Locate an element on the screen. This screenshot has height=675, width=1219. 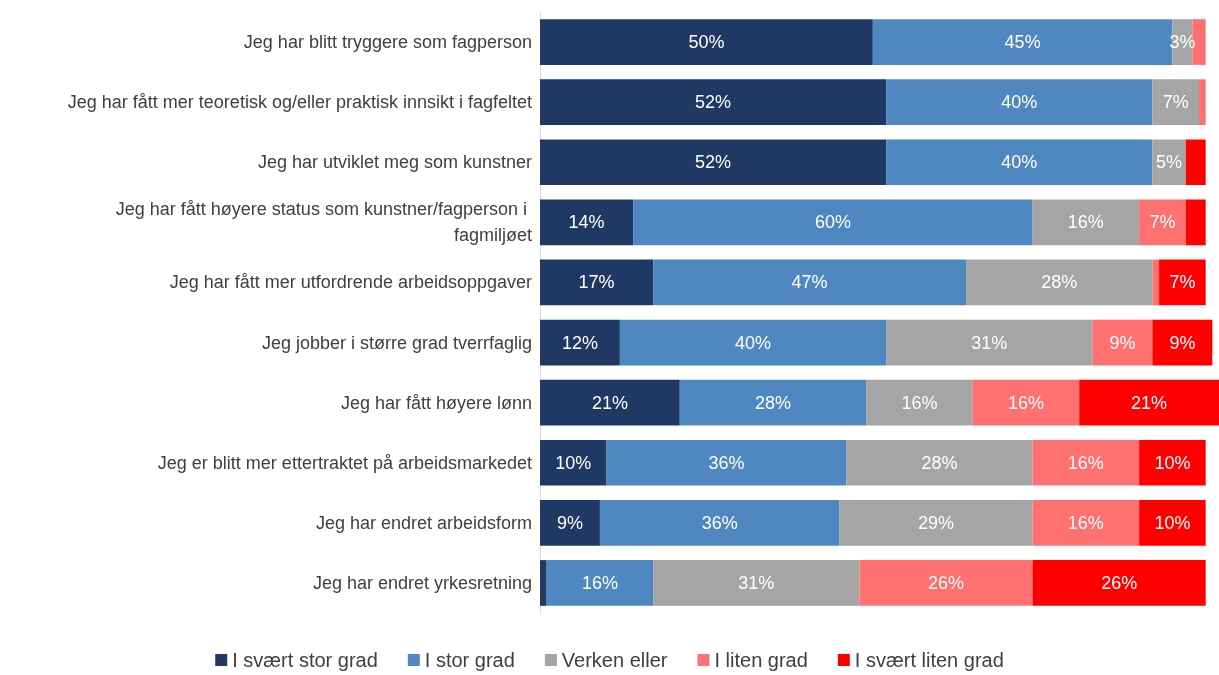
data-label: 12% is located at coordinates (579, 342).